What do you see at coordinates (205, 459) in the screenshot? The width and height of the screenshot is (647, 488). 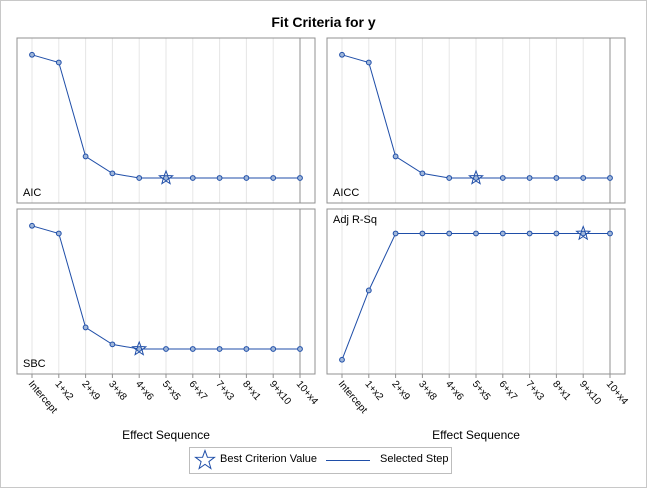 I see `best-criterion-star-icon` at bounding box center [205, 459].